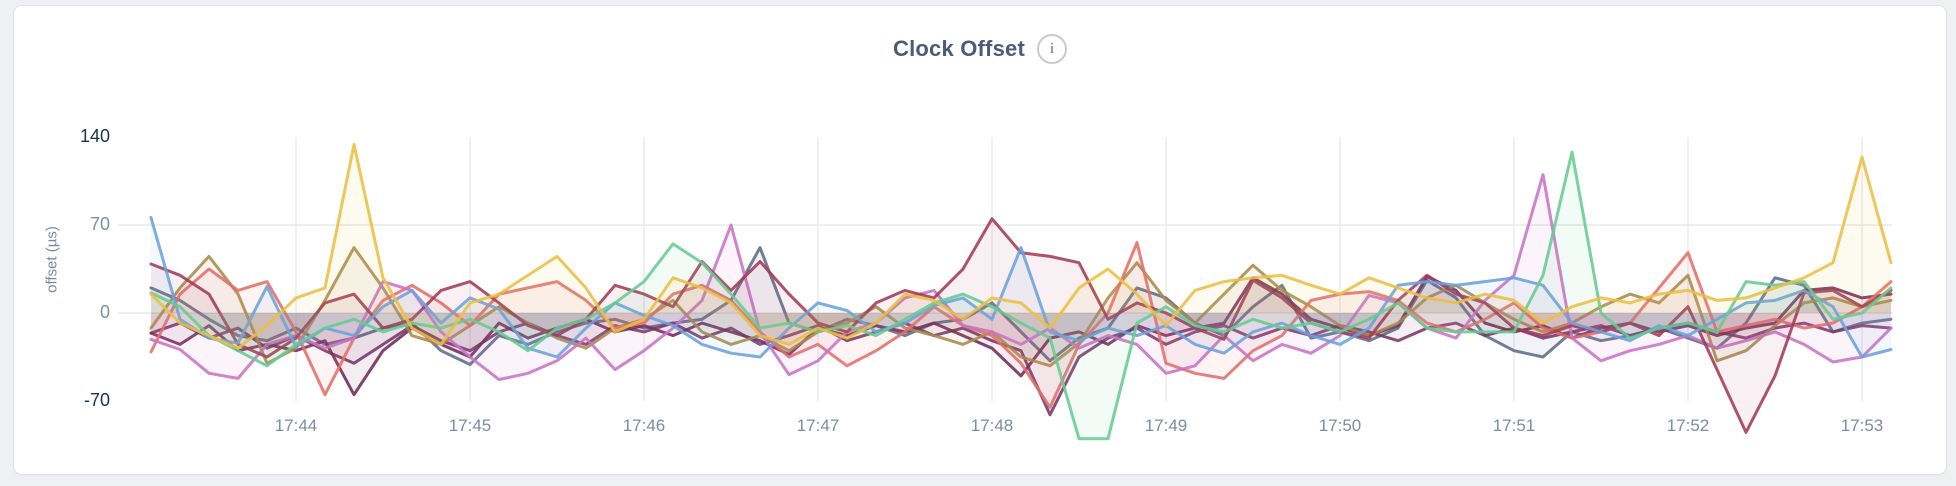 The image size is (1956, 486). What do you see at coordinates (99, 224) in the screenshot?
I see `y-tick-label: 70` at bounding box center [99, 224].